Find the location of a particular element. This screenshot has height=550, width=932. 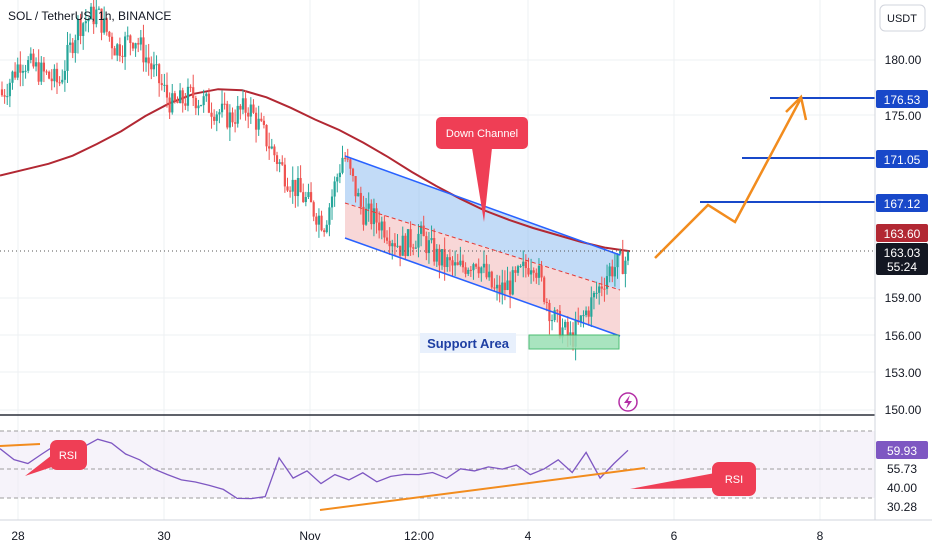

symbol-title: SOL / TetherUS, 1h, BINANCE is located at coordinates (89, 16).